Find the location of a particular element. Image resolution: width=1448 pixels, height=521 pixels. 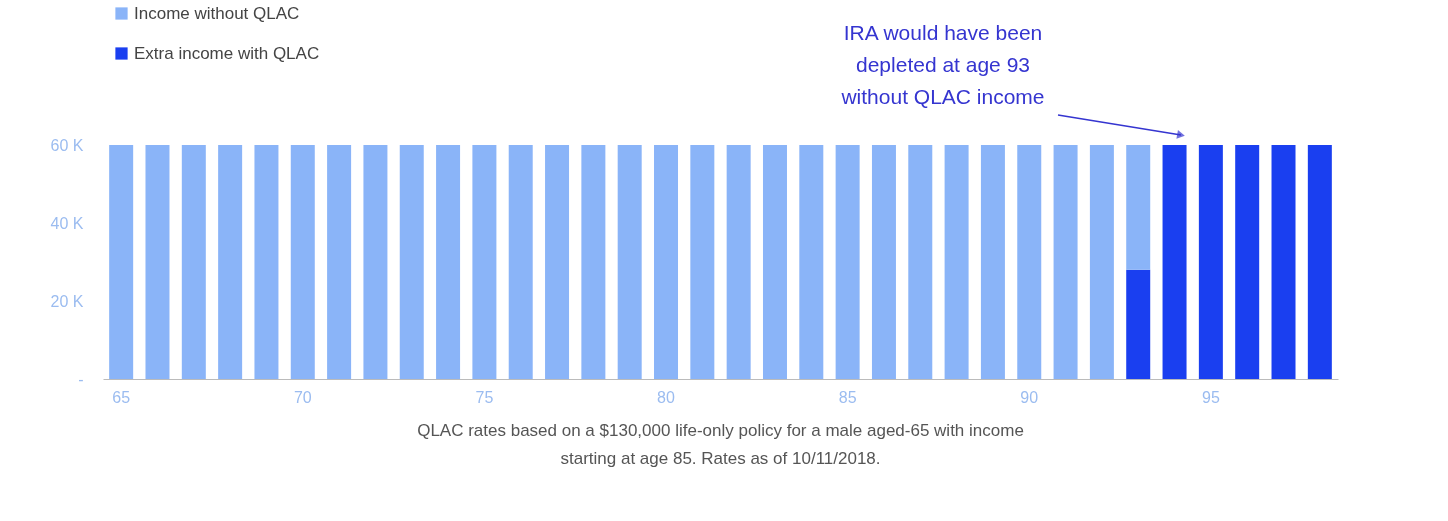

y-tick-label: 60 K is located at coordinates (67, 145).